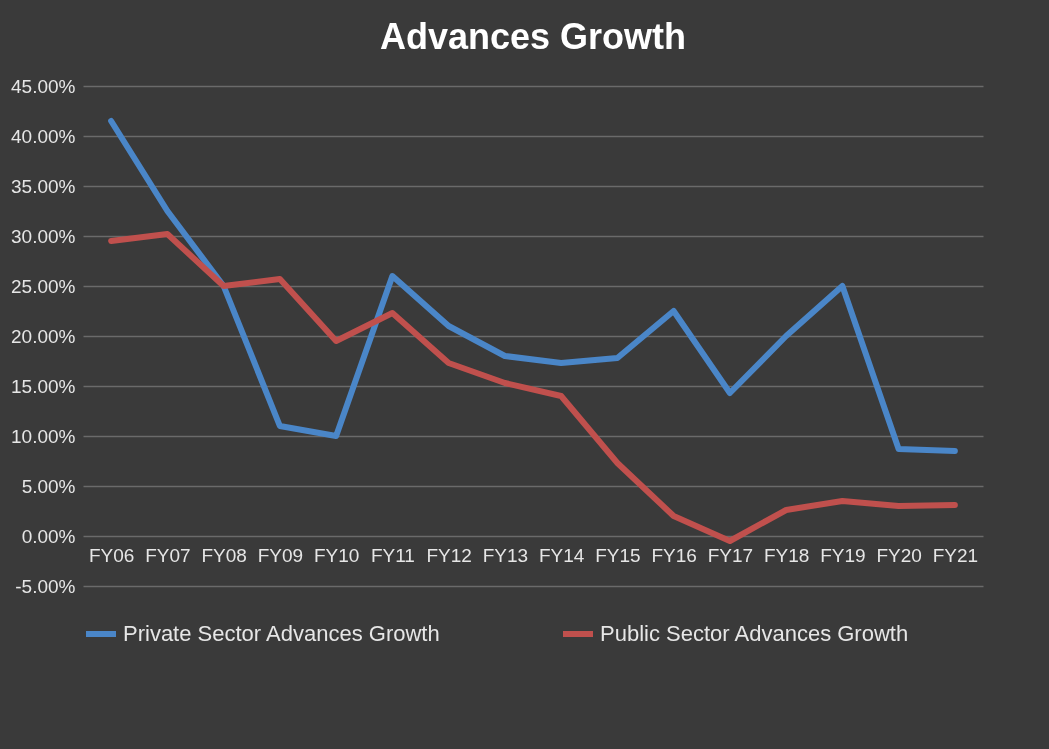  What do you see at coordinates (674, 555) in the screenshot?
I see `x-tick-label: FY16` at bounding box center [674, 555].